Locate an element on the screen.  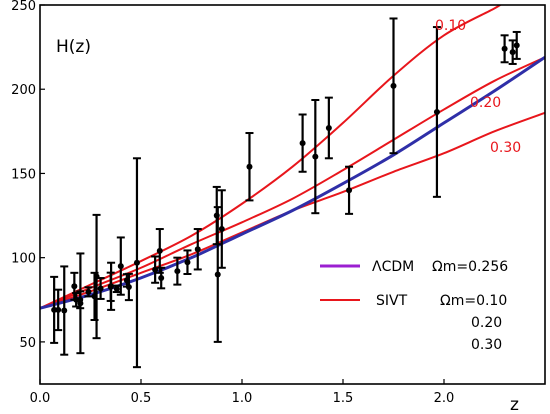
y-tick-label: 200 is located at coordinates (23, 90).